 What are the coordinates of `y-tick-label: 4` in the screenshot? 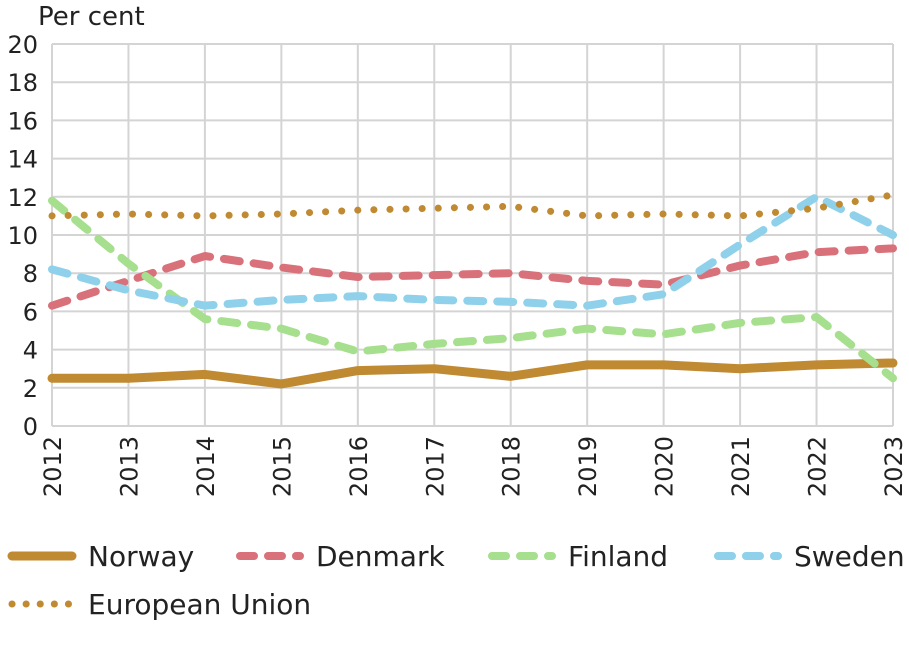 It's located at (30, 351).